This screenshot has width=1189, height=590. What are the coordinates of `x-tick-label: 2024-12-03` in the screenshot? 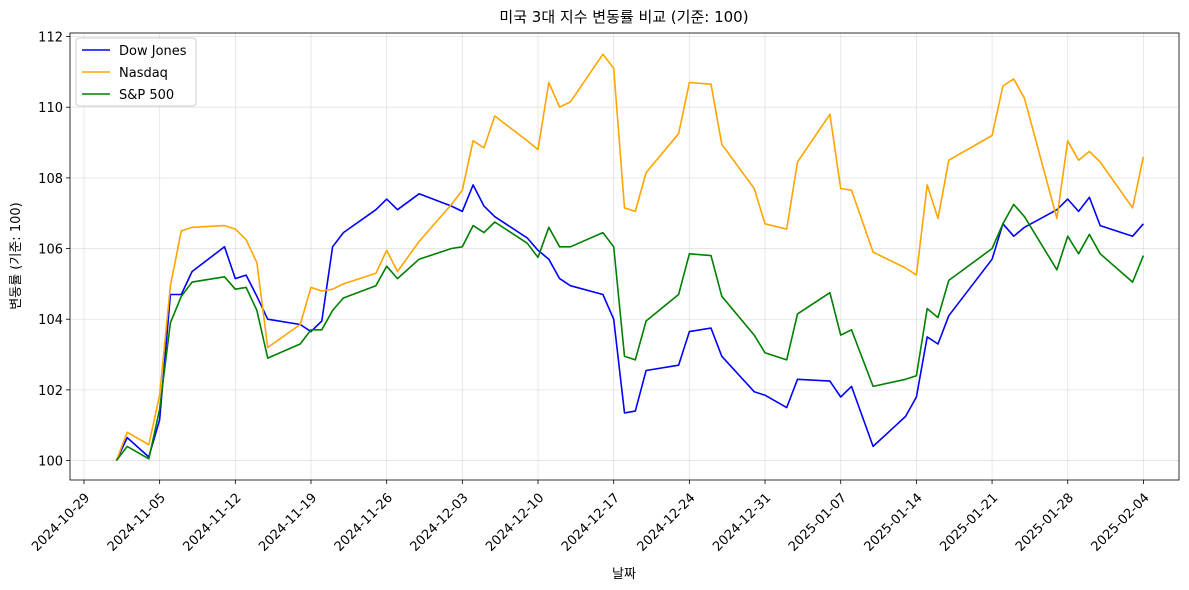 It's located at (440, 523).